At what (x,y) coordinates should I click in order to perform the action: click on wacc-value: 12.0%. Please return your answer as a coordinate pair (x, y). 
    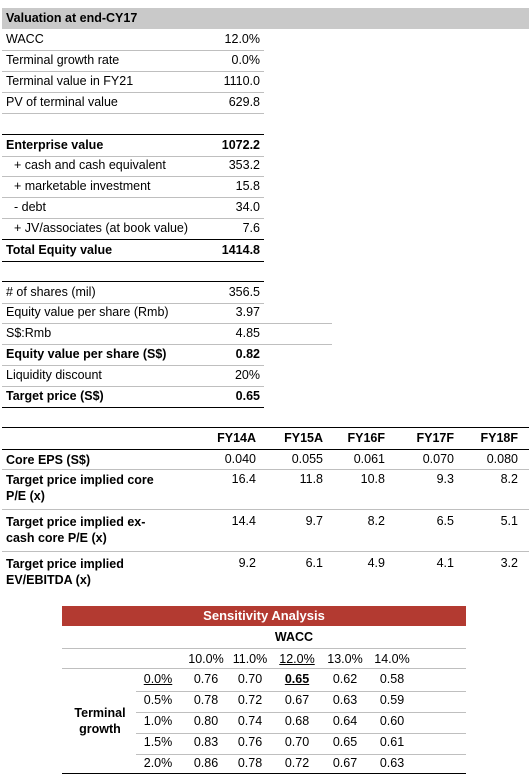
    Looking at the image, I should click on (242, 39).